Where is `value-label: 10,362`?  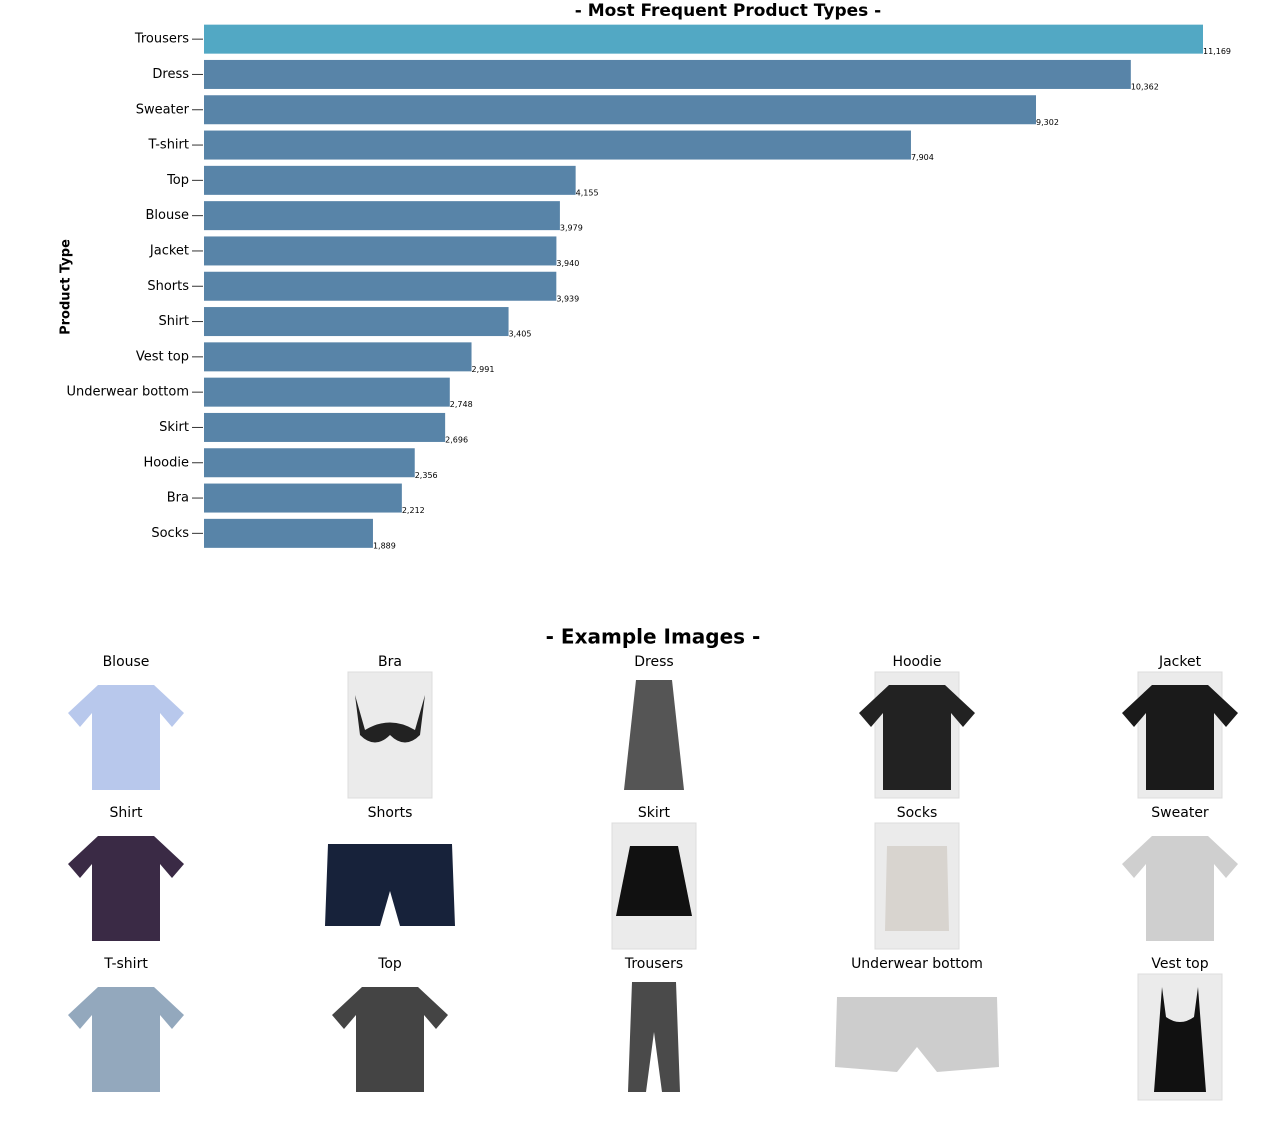
value-label: 10,362 is located at coordinates (1145, 86).